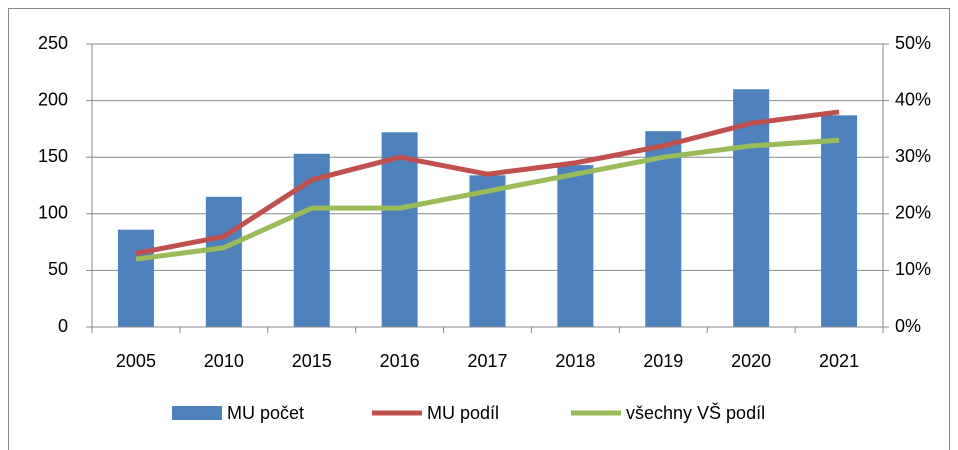 Image resolution: width=958 pixels, height=450 pixels. Describe the element at coordinates (663, 361) in the screenshot. I see `x-tick-label: 2019` at that location.